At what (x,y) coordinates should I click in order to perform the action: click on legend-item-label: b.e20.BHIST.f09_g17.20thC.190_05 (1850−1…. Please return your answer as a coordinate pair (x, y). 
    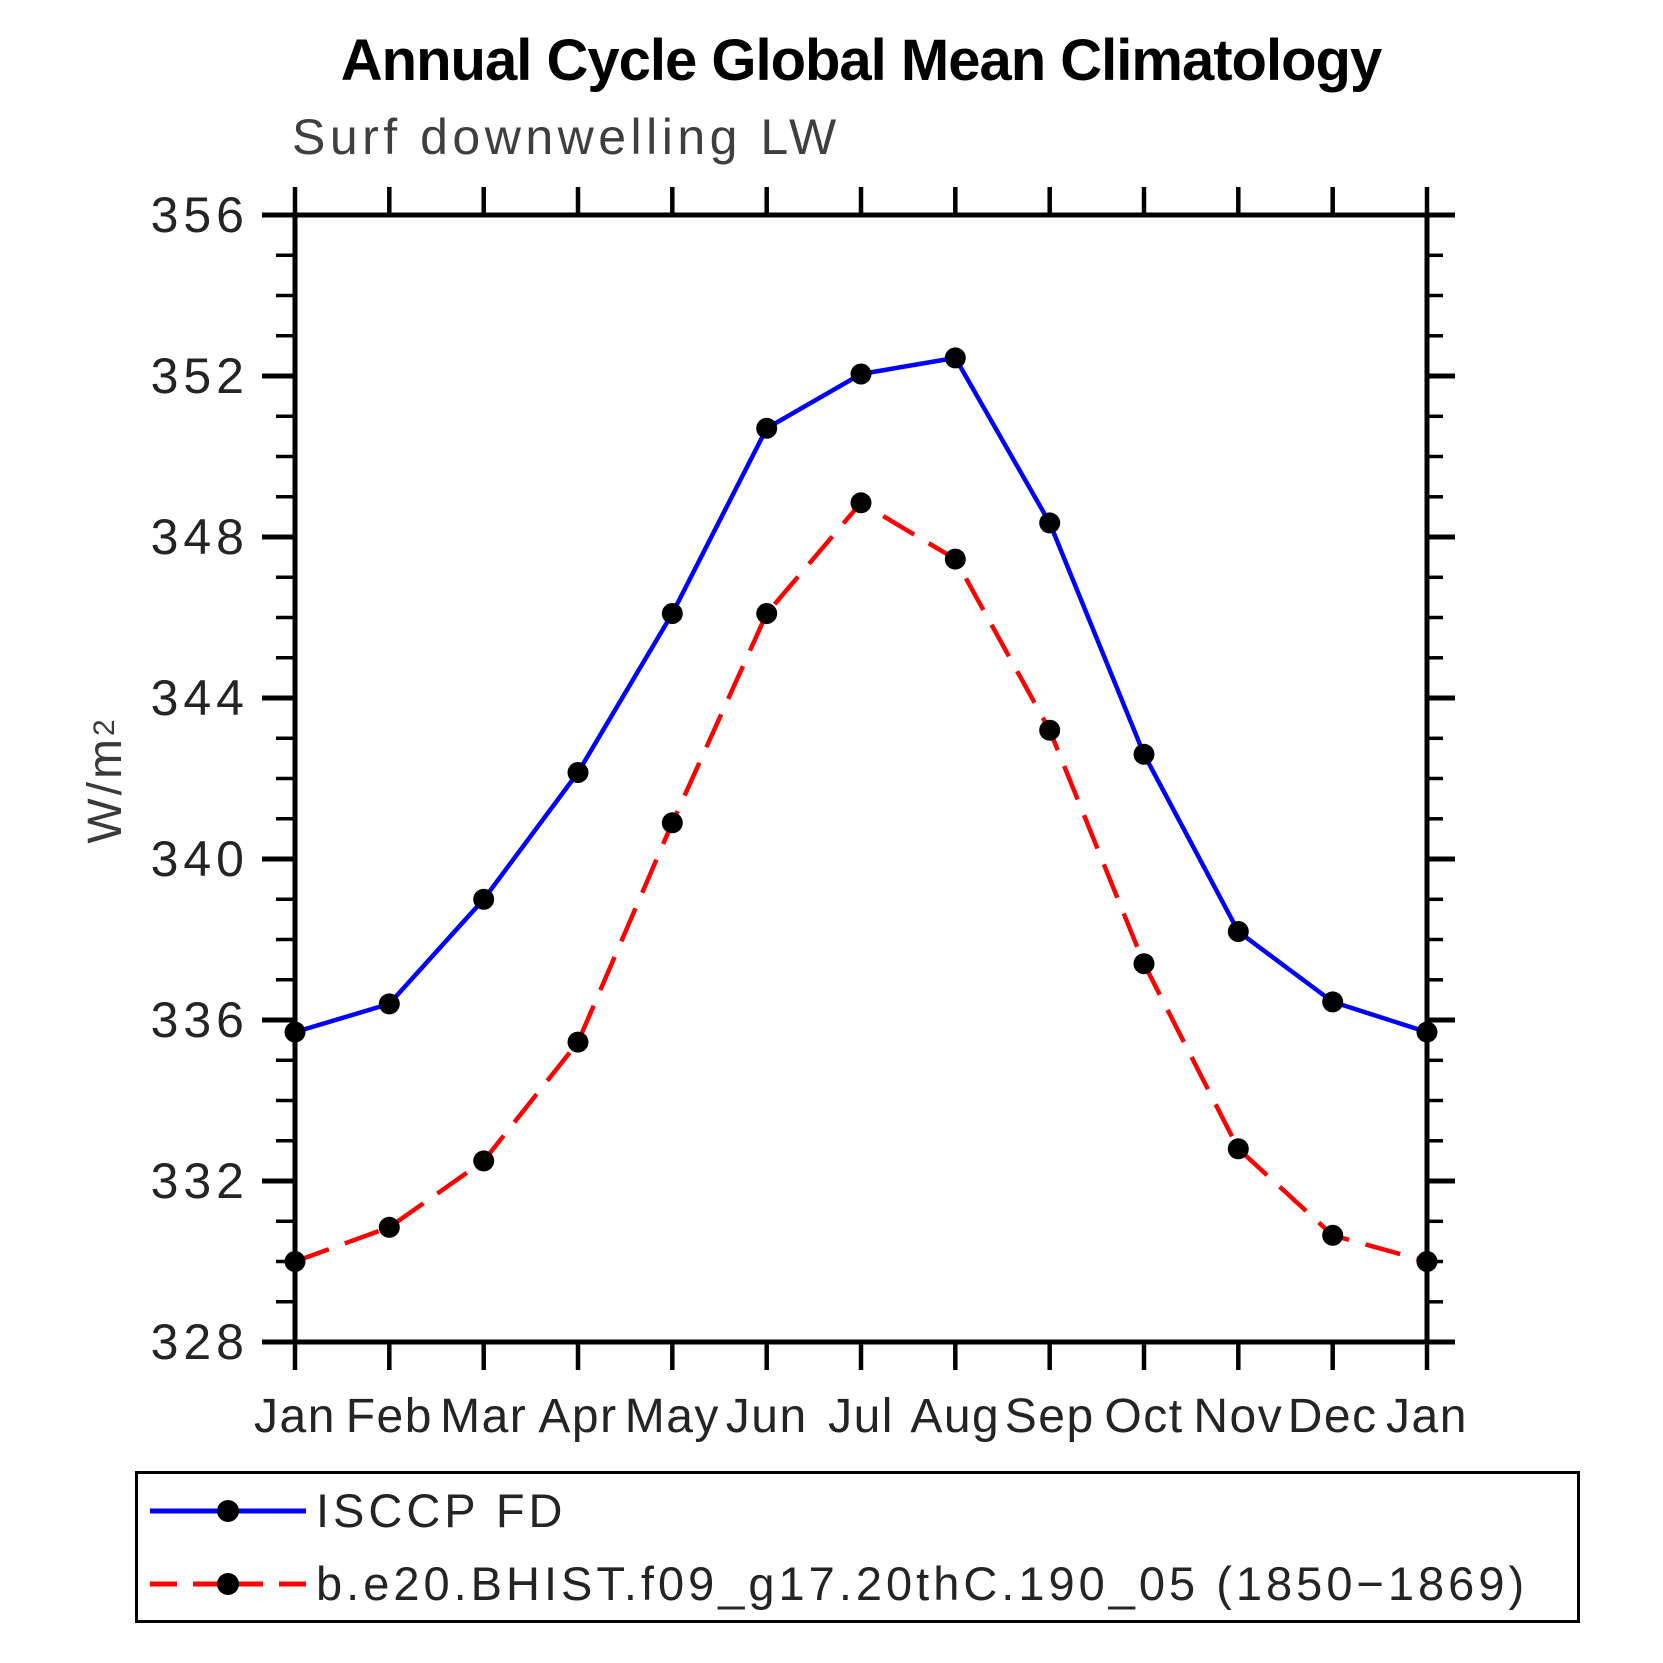
    Looking at the image, I should click on (922, 1583).